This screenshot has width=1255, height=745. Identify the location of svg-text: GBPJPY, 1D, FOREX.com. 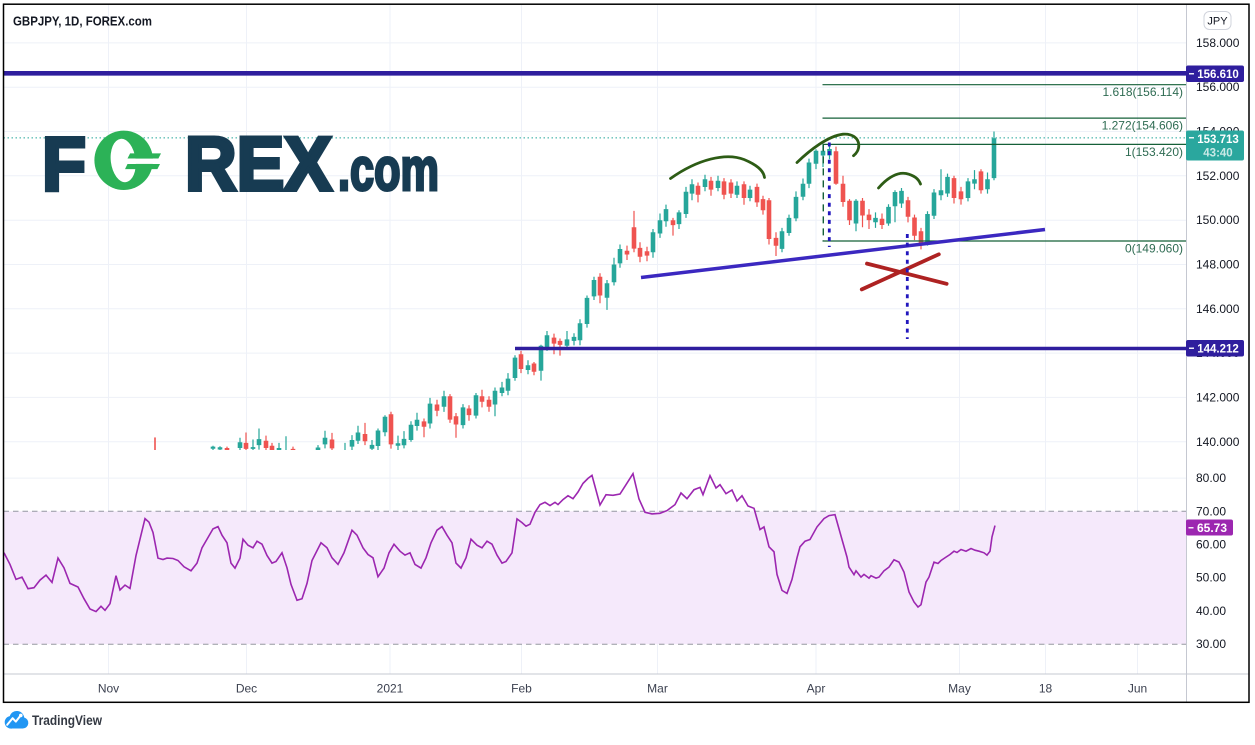
(82, 21).